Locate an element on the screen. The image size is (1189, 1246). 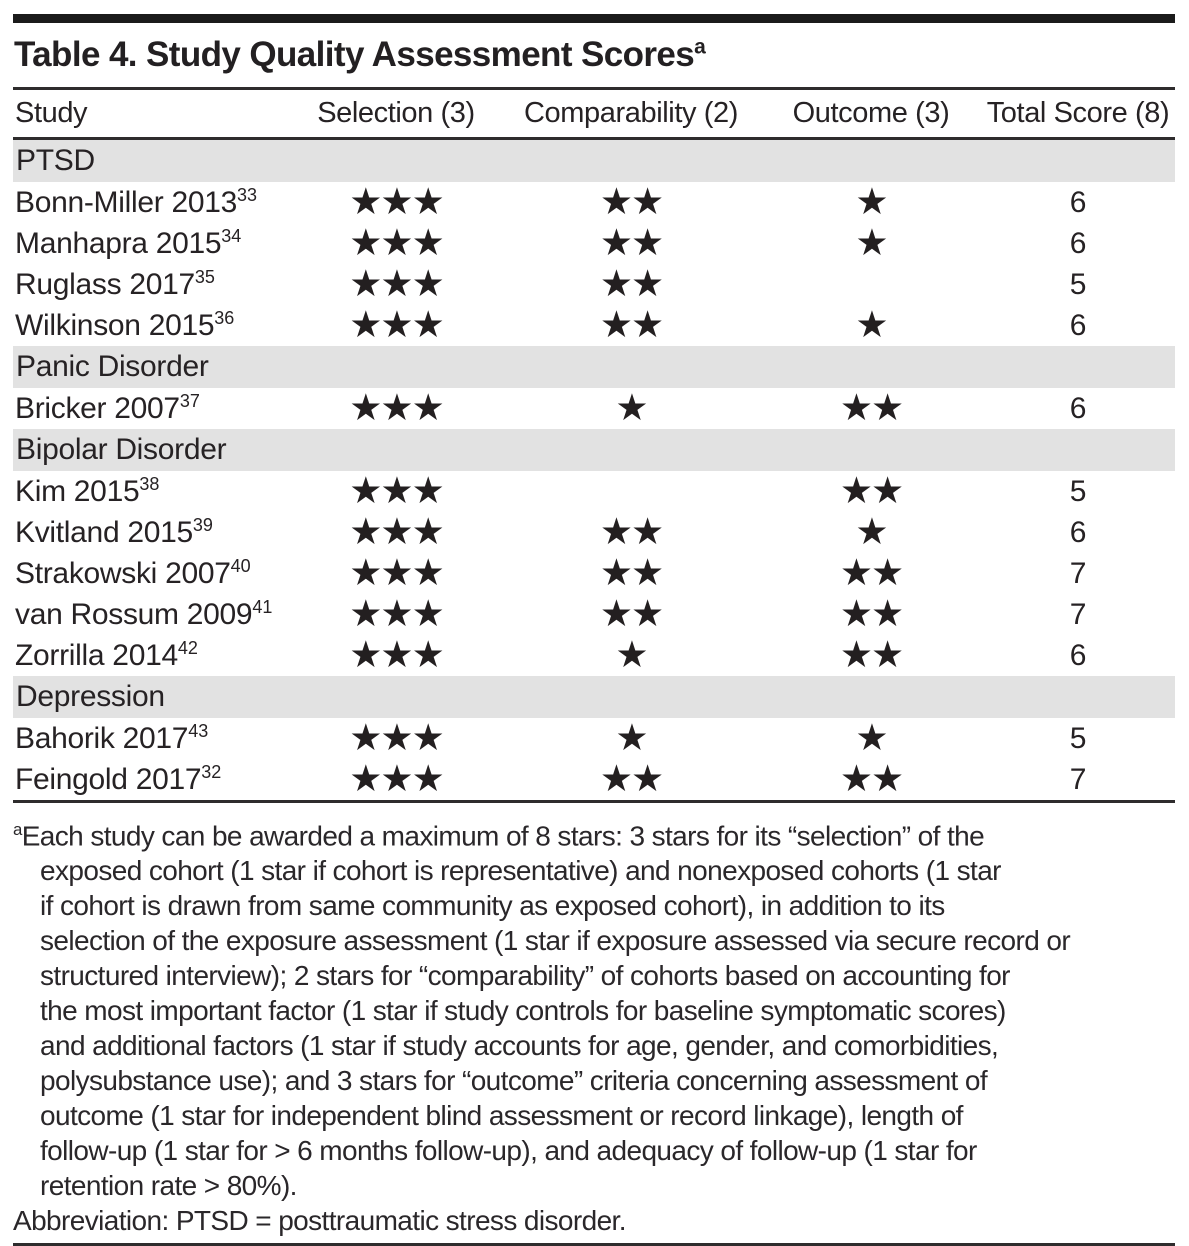
reference-superscript: 33 is located at coordinates (247, 195).